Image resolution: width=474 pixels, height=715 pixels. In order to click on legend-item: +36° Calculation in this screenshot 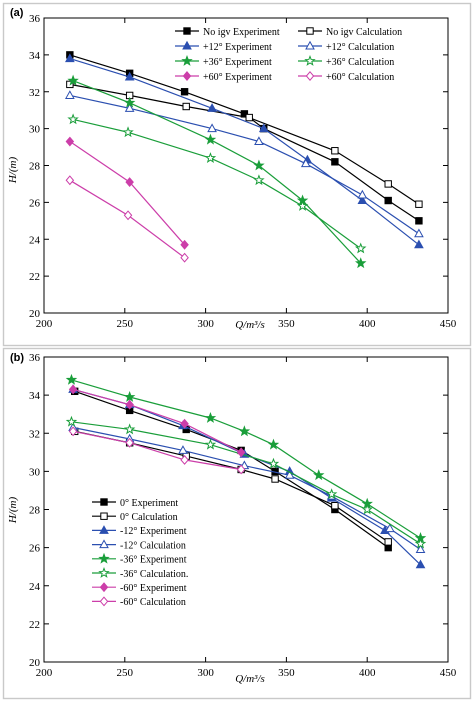, I will do `click(346, 61)`.